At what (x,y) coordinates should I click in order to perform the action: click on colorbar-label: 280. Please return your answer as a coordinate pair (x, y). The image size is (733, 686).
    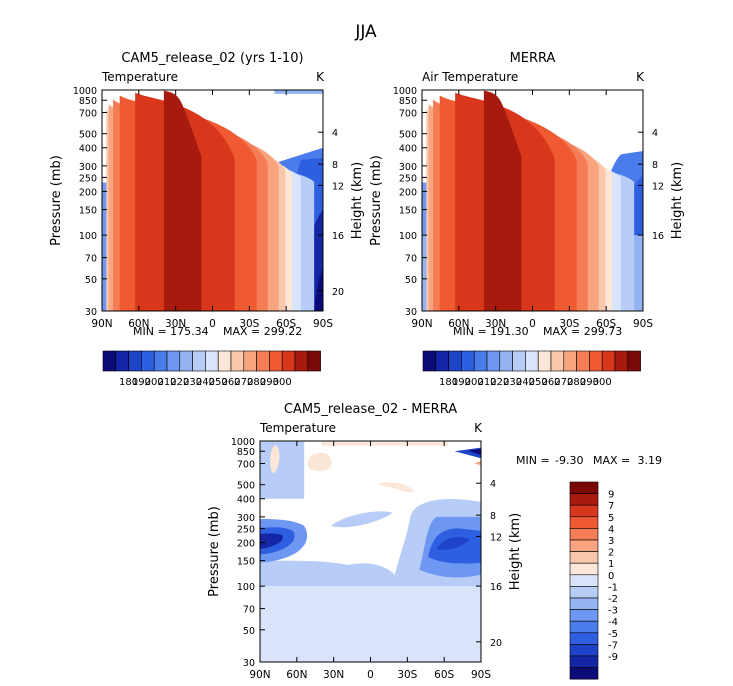
    Looking at the image, I should click on (576, 382).